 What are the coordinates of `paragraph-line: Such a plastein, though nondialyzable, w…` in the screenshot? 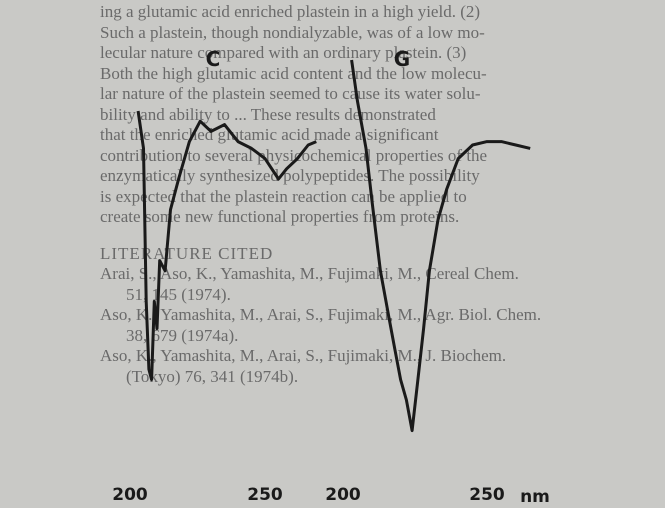 It's located at (292, 32).